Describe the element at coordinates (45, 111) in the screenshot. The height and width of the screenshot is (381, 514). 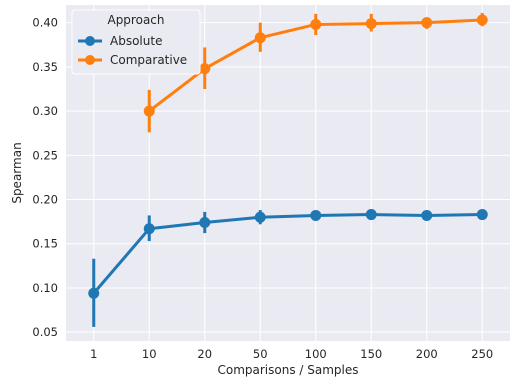
I see `y-tick-label: 0.30` at that location.